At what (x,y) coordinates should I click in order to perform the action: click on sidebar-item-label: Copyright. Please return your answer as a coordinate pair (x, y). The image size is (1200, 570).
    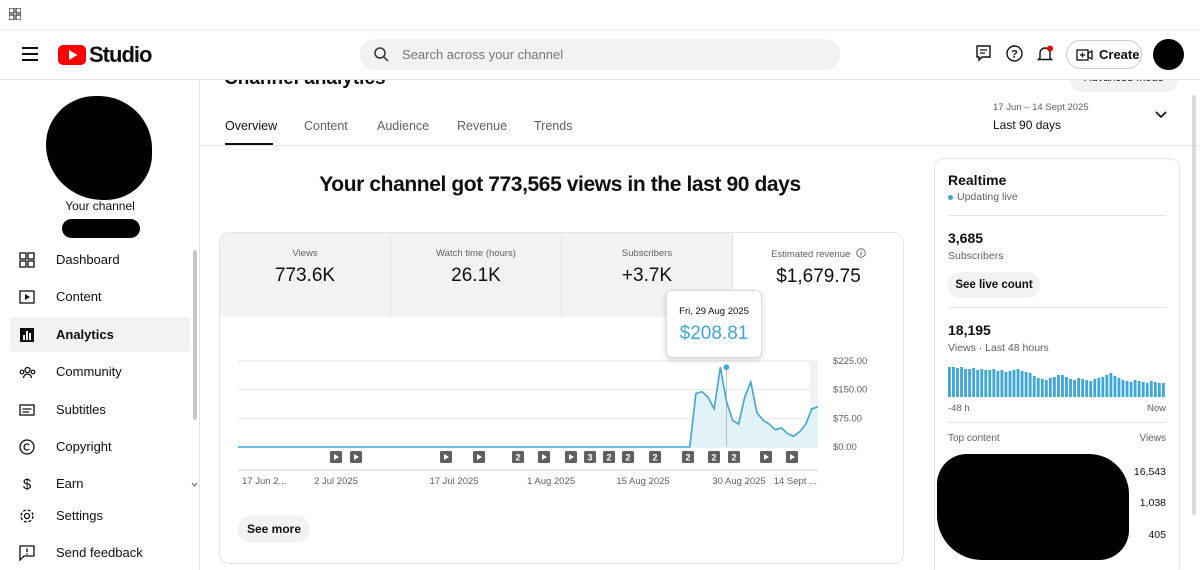
    Looking at the image, I should click on (84, 446).